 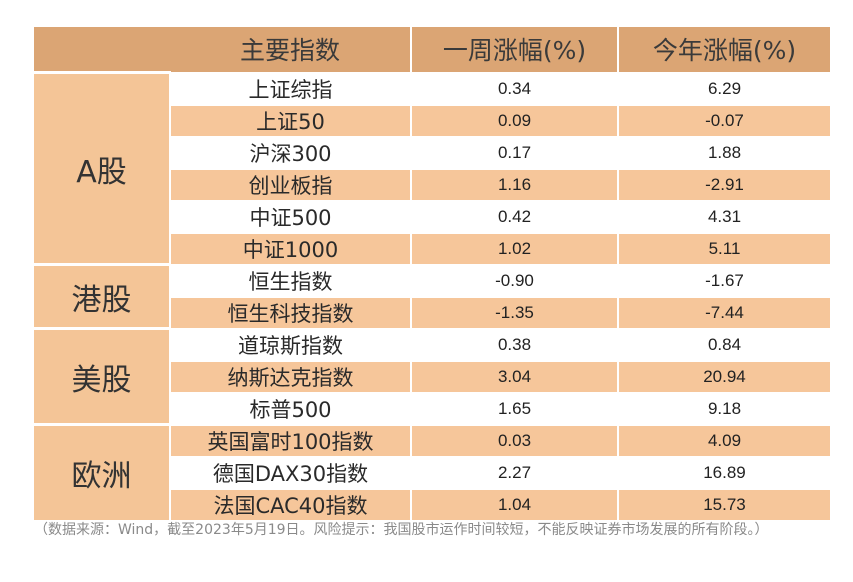 I want to click on weekly-change-cell: 2.27, so click(x=515, y=472).